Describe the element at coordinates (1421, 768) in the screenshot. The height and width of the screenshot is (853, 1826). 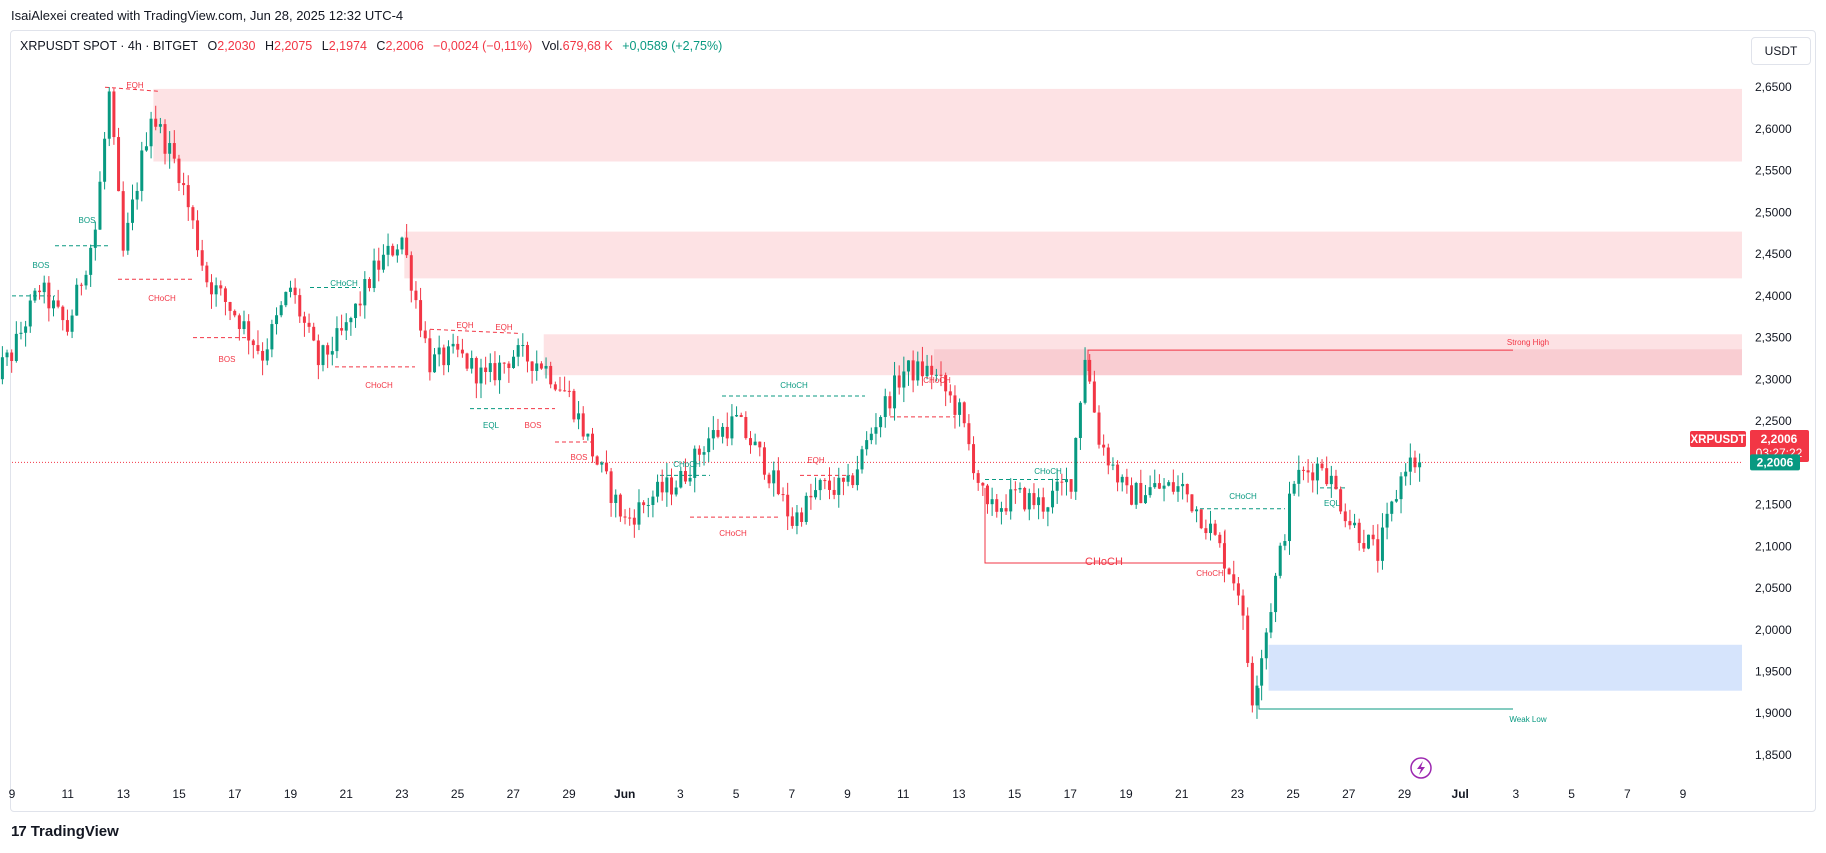
I see `lightning-bolt` at that location.